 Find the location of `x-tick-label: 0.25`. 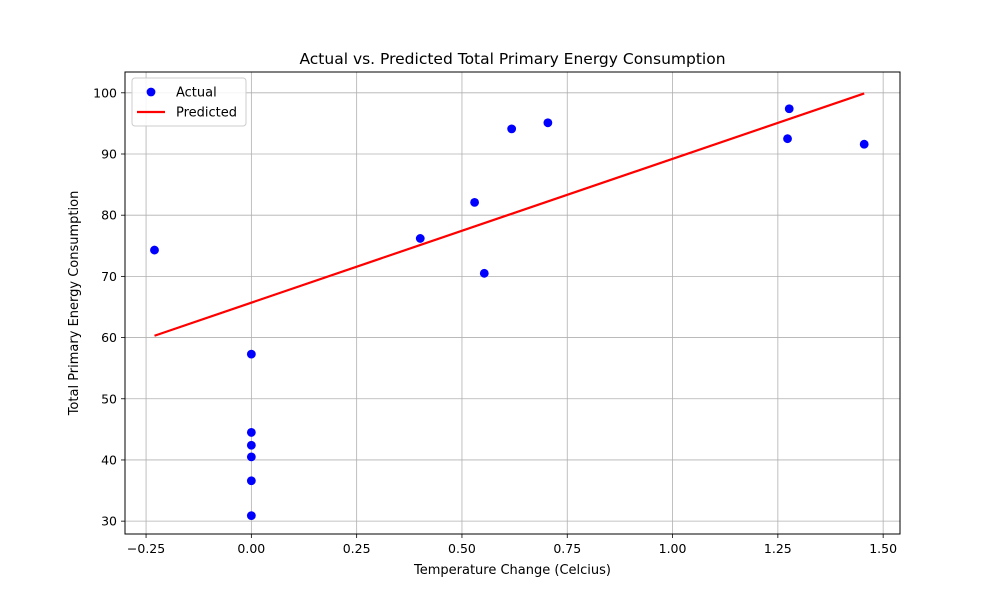

x-tick-label: 0.25 is located at coordinates (357, 548).